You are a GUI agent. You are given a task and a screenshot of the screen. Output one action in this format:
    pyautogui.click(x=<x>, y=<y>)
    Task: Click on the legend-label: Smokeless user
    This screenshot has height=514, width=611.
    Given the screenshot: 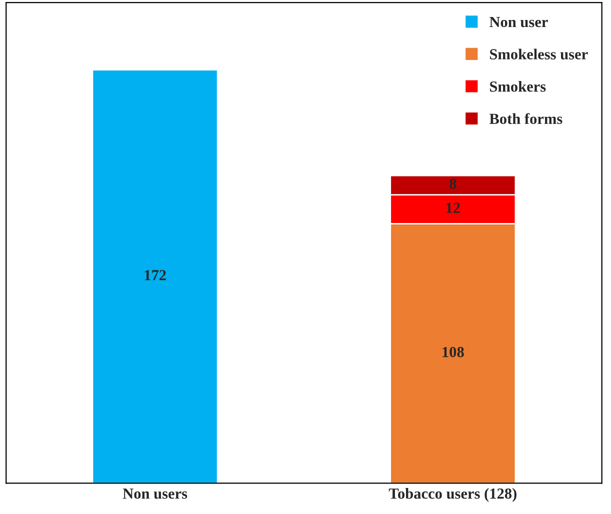 What is the action you would take?
    pyautogui.click(x=539, y=54)
    